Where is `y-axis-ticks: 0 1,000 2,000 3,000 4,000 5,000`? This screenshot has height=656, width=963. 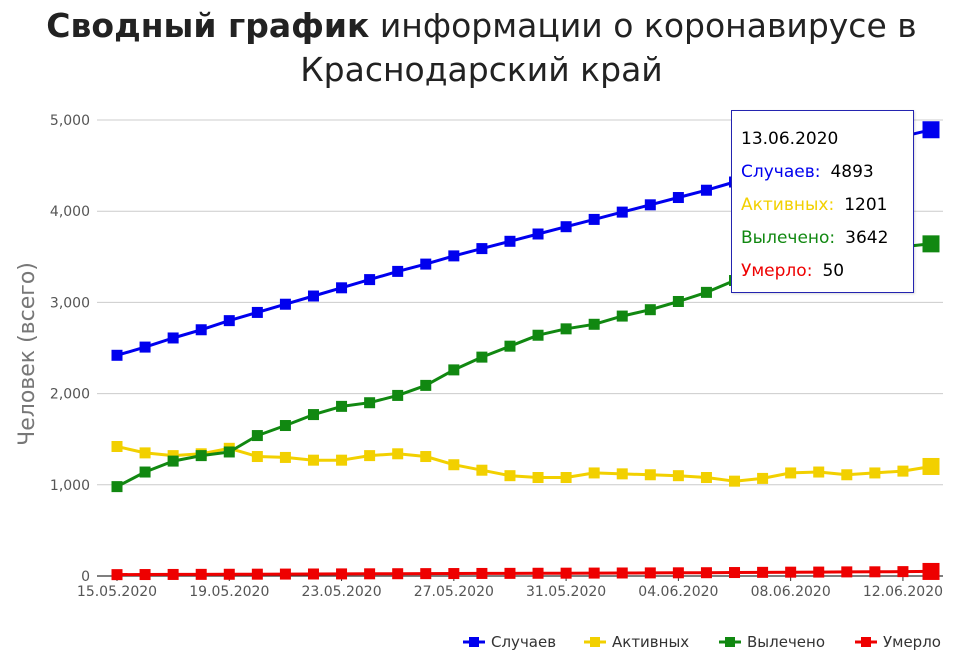 y-axis-ticks: 0 1,000 2,000 3,000 4,000 5,000 is located at coordinates (70, 349).